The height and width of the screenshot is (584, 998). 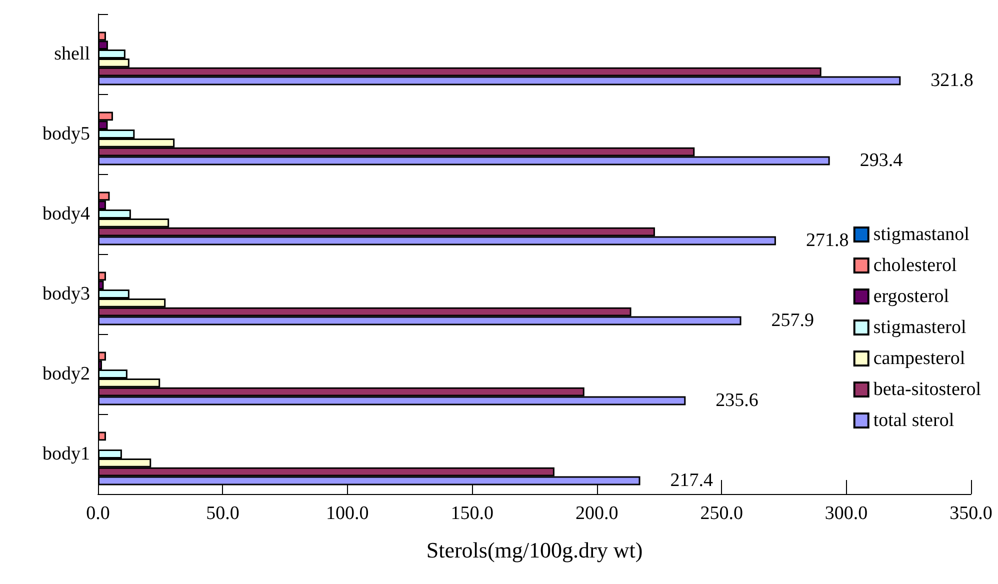 I want to click on data-label: 321.8, so click(x=952, y=81).